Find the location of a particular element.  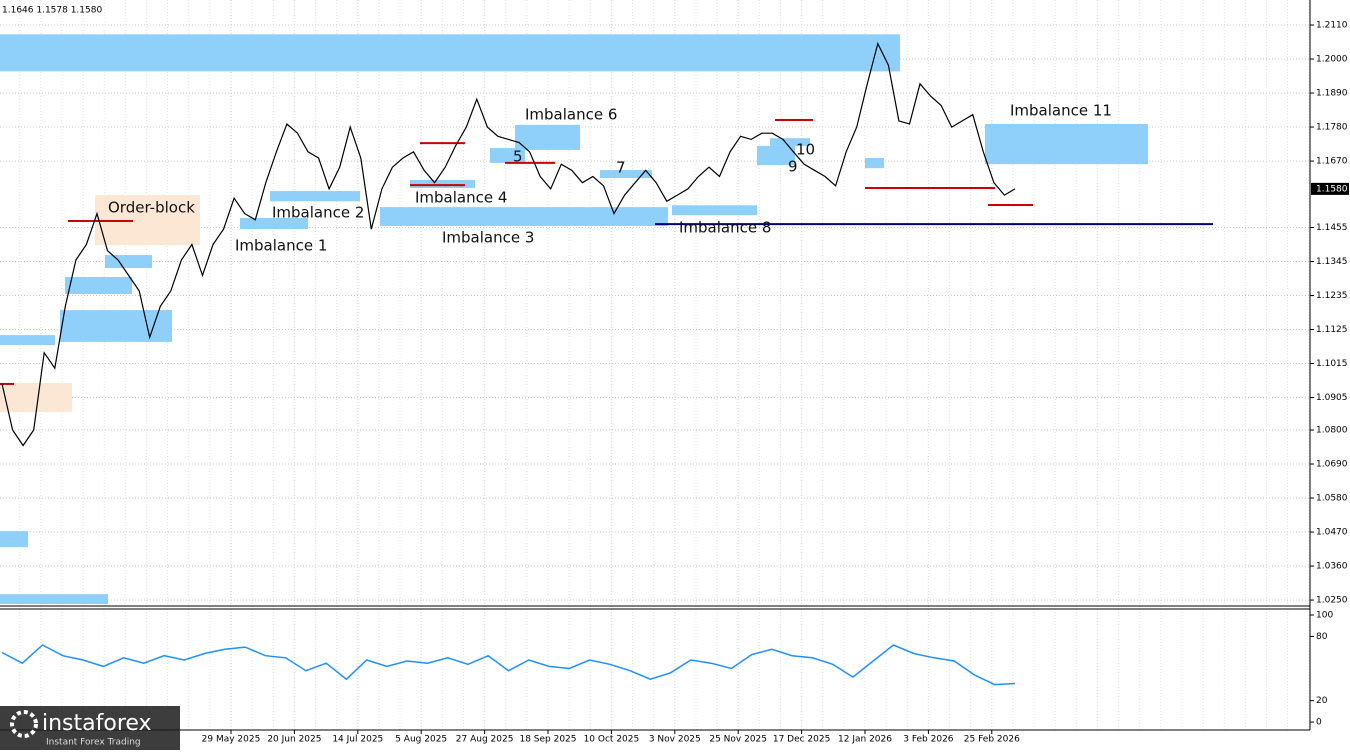

x-tick-label: 3 Feb 2026 is located at coordinates (928, 740).